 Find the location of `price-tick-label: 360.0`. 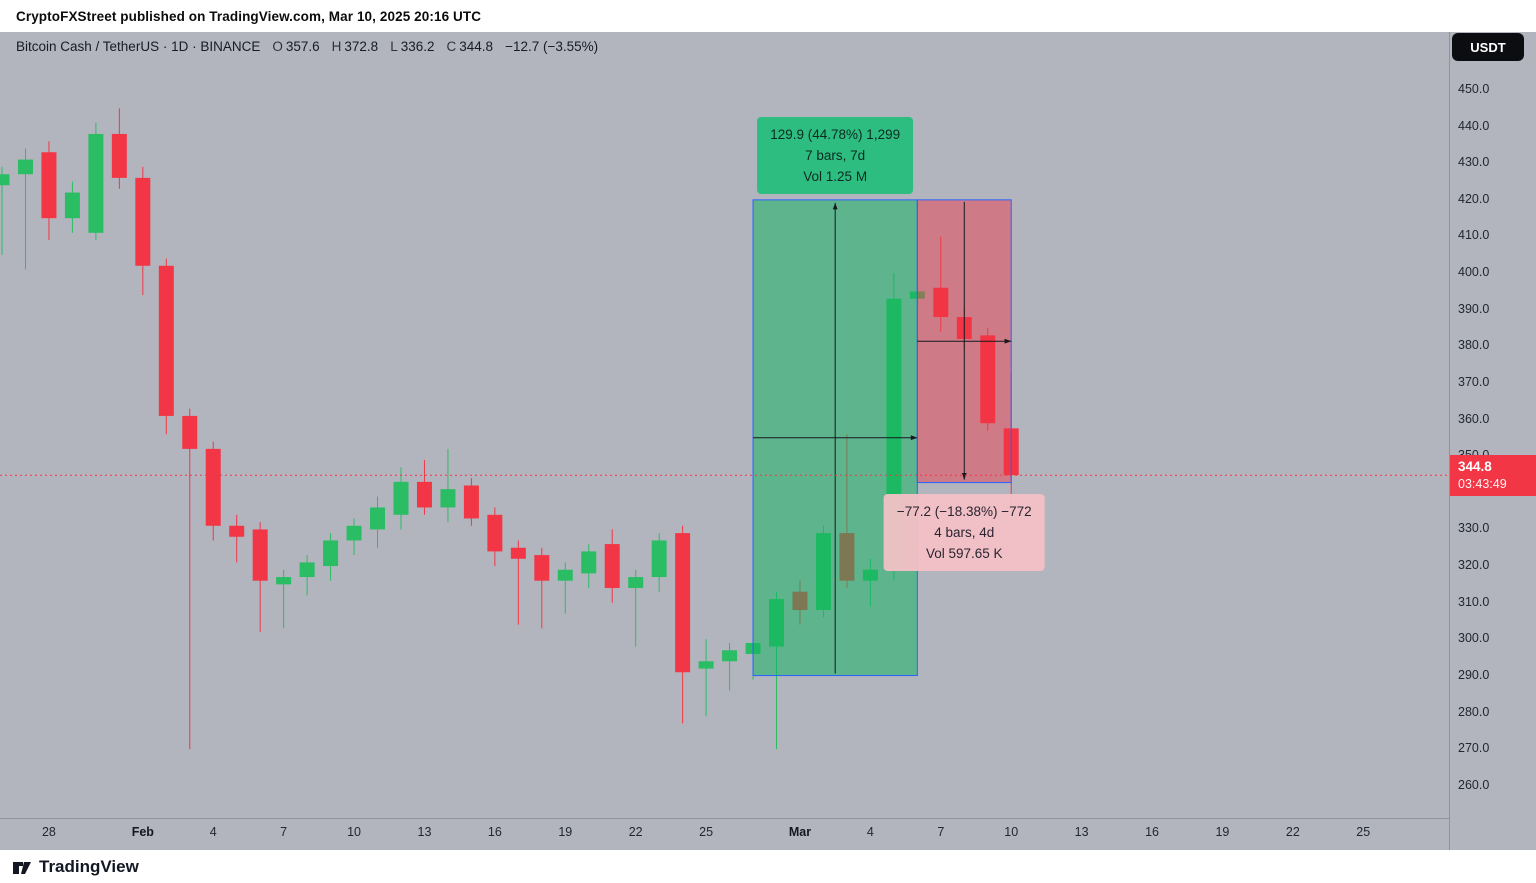

price-tick-label: 360.0 is located at coordinates (1474, 418).